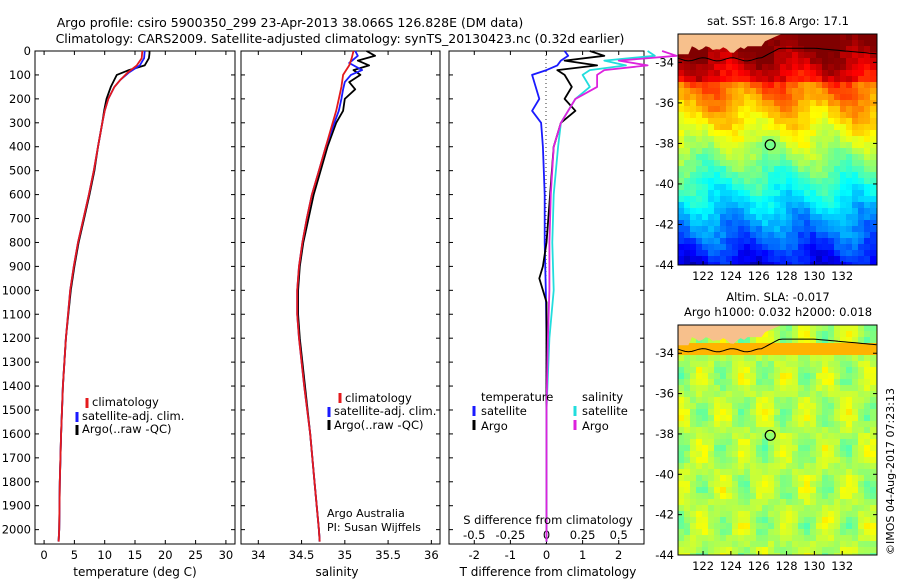  I want to click on legend-label-climatology: climatology, so click(125, 402).